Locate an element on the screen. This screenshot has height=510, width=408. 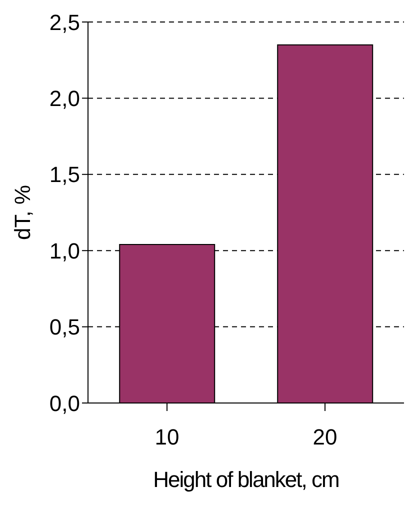
y-axis-title: dT, % is located at coordinates (22, 212).